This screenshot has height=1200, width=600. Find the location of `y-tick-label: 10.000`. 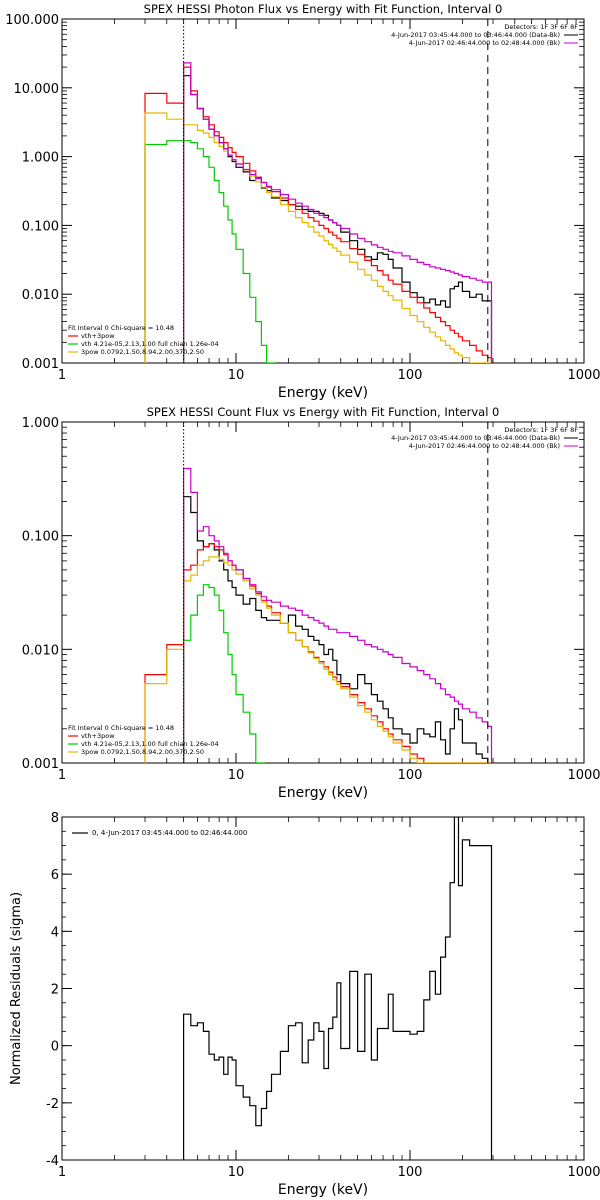

y-tick-label: 10.000 is located at coordinates (37, 89).